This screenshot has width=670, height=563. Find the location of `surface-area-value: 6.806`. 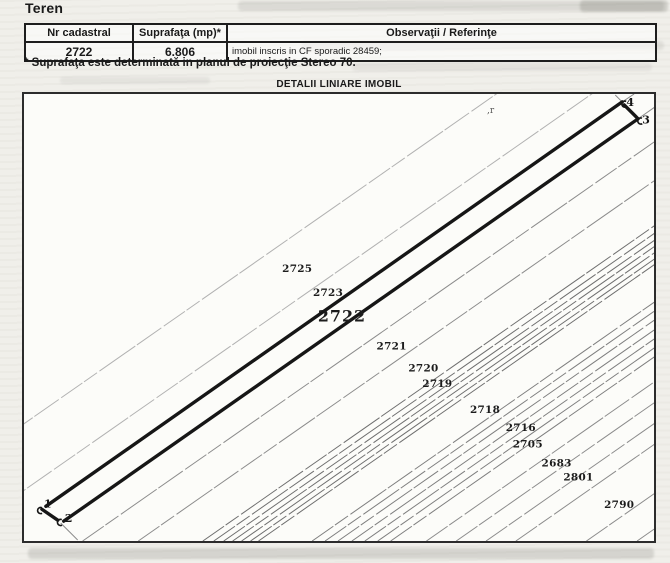

surface-area-value: 6.806 is located at coordinates (180, 51).